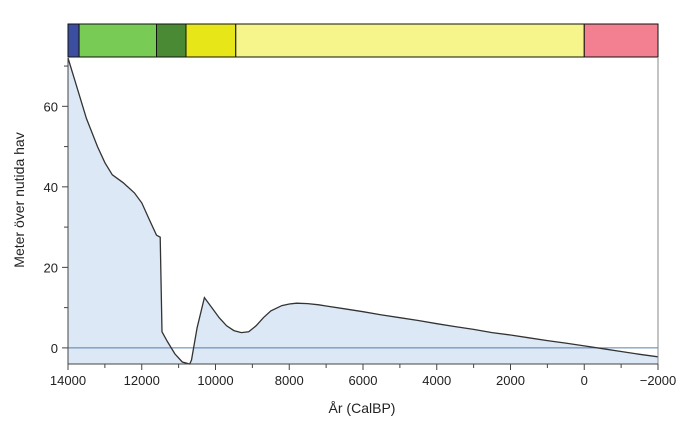 The image size is (700, 421). What do you see at coordinates (363, 380) in the screenshot?
I see `x-tick-label: 6000` at bounding box center [363, 380].